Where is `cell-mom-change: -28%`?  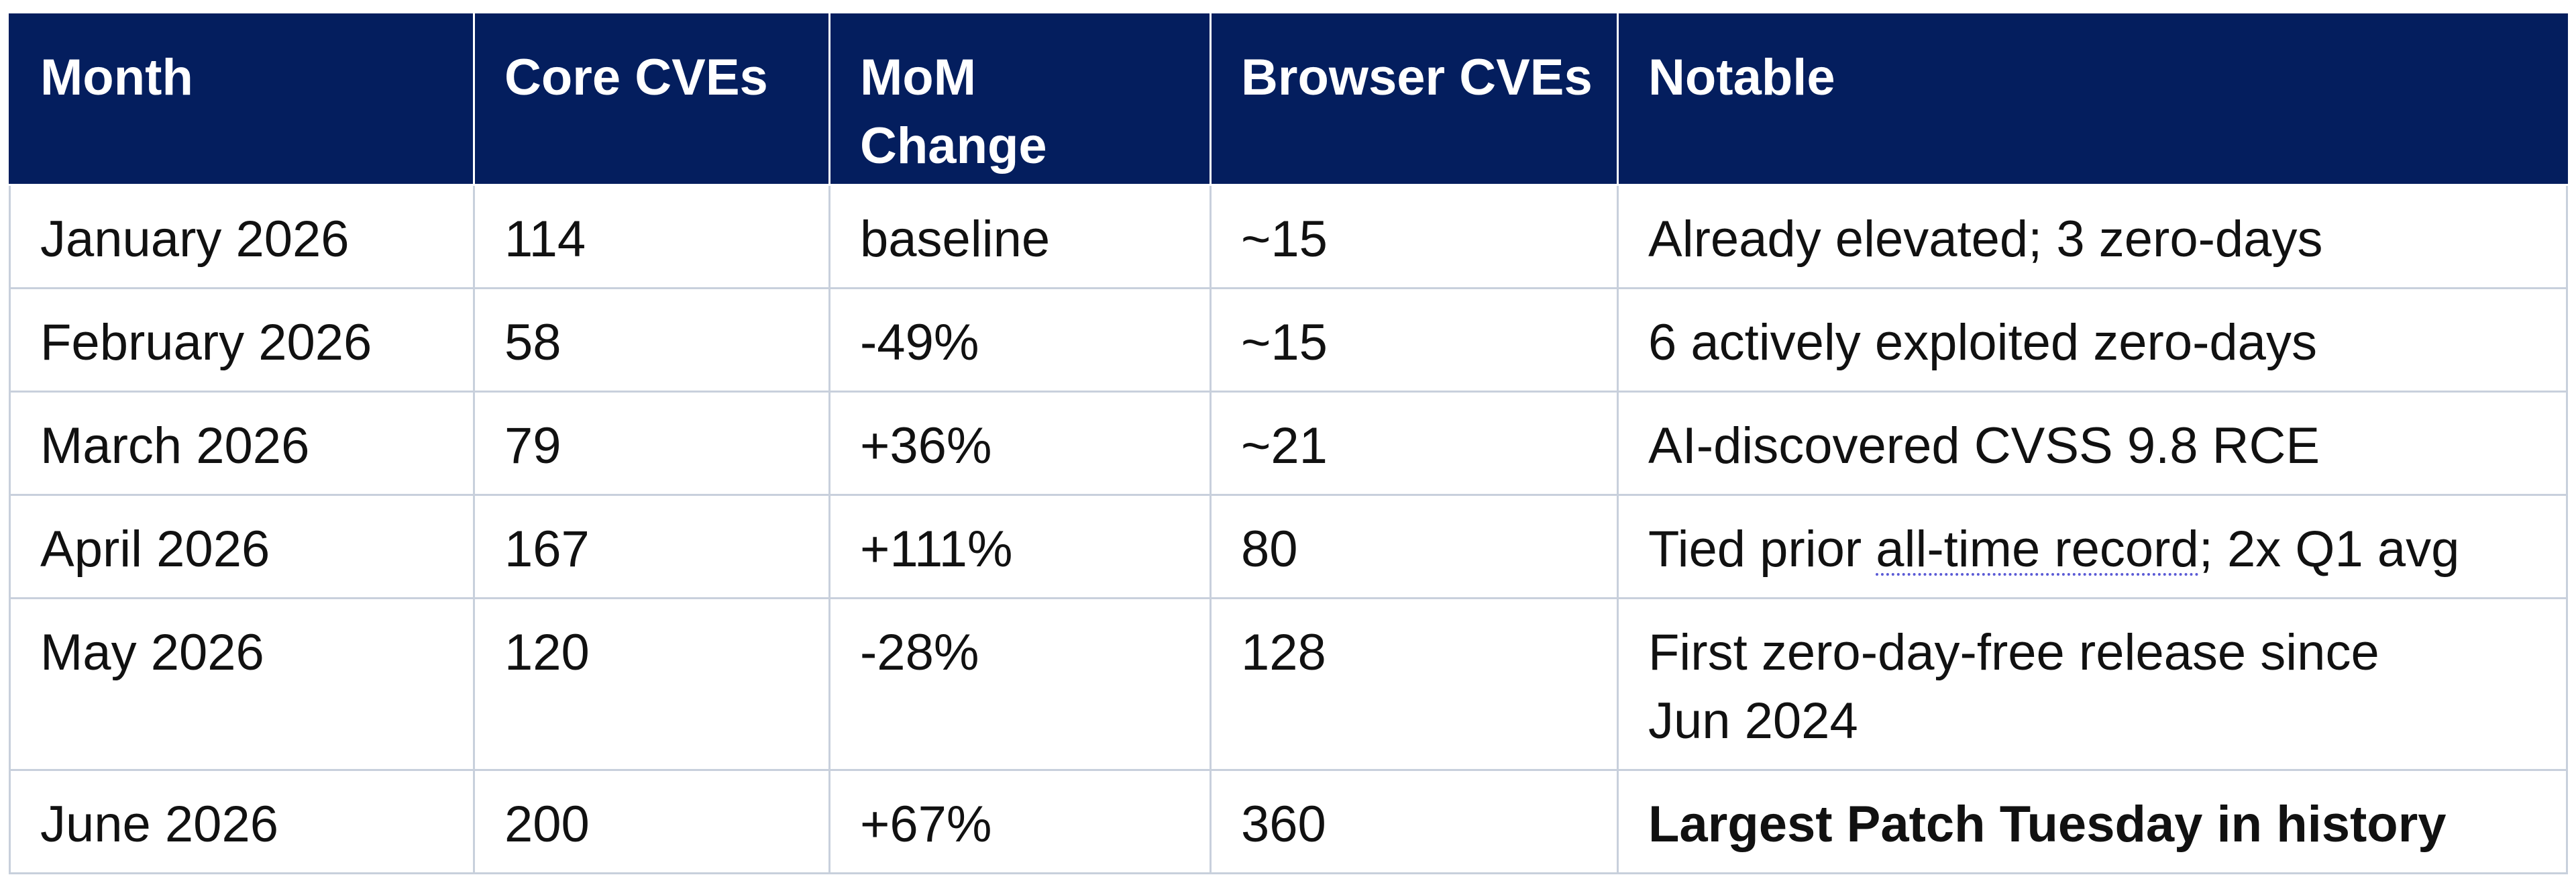 cell-mom-change: -28% is located at coordinates (1020, 684).